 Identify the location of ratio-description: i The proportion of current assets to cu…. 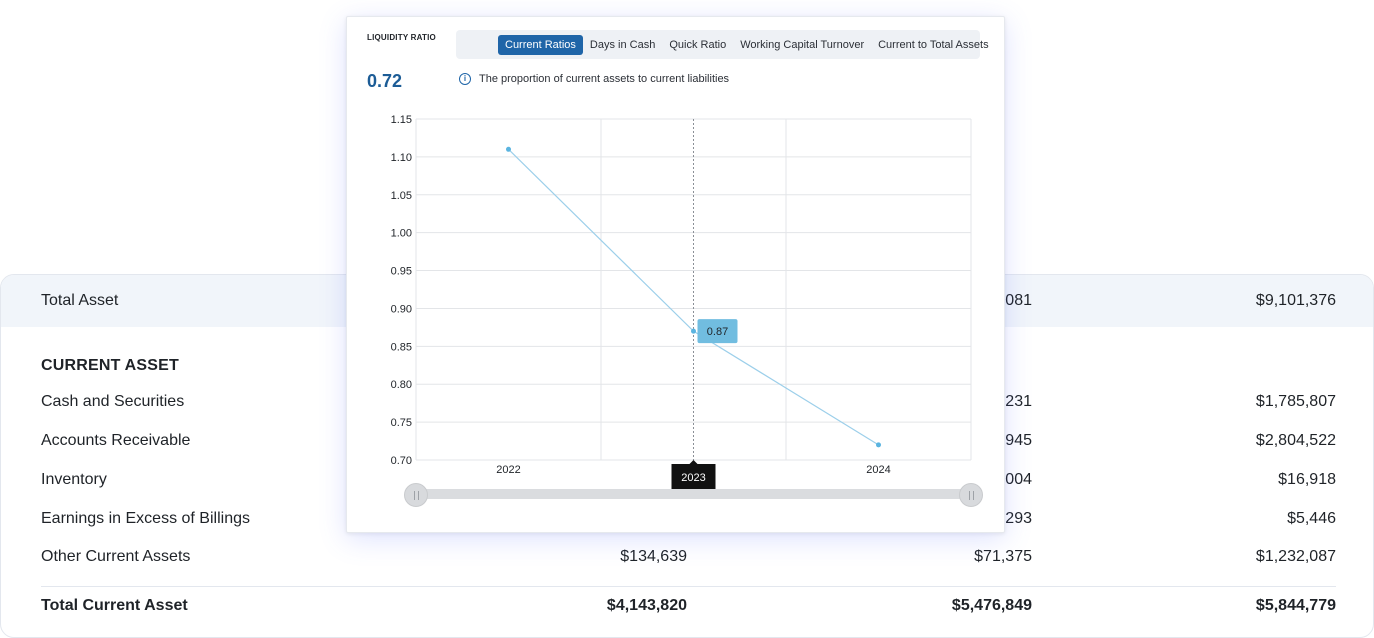
(594, 79).